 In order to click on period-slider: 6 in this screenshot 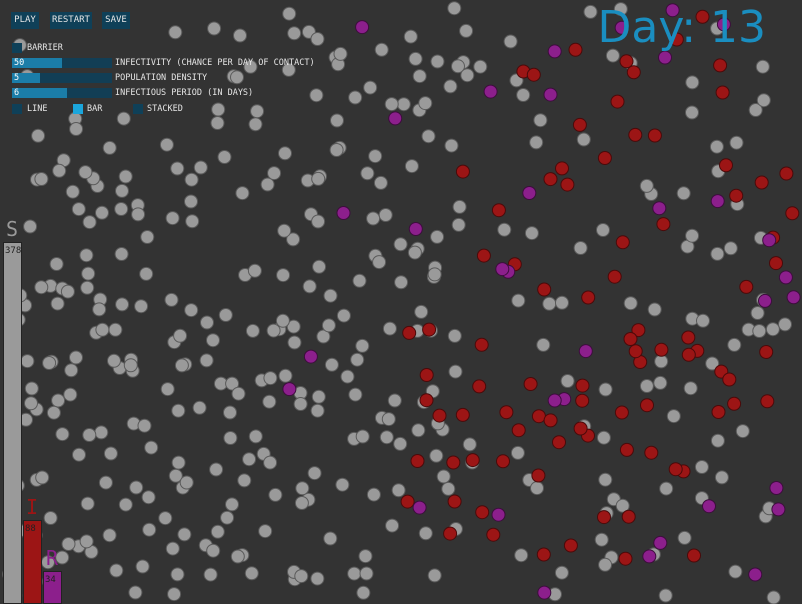, I will do `click(62, 93)`.